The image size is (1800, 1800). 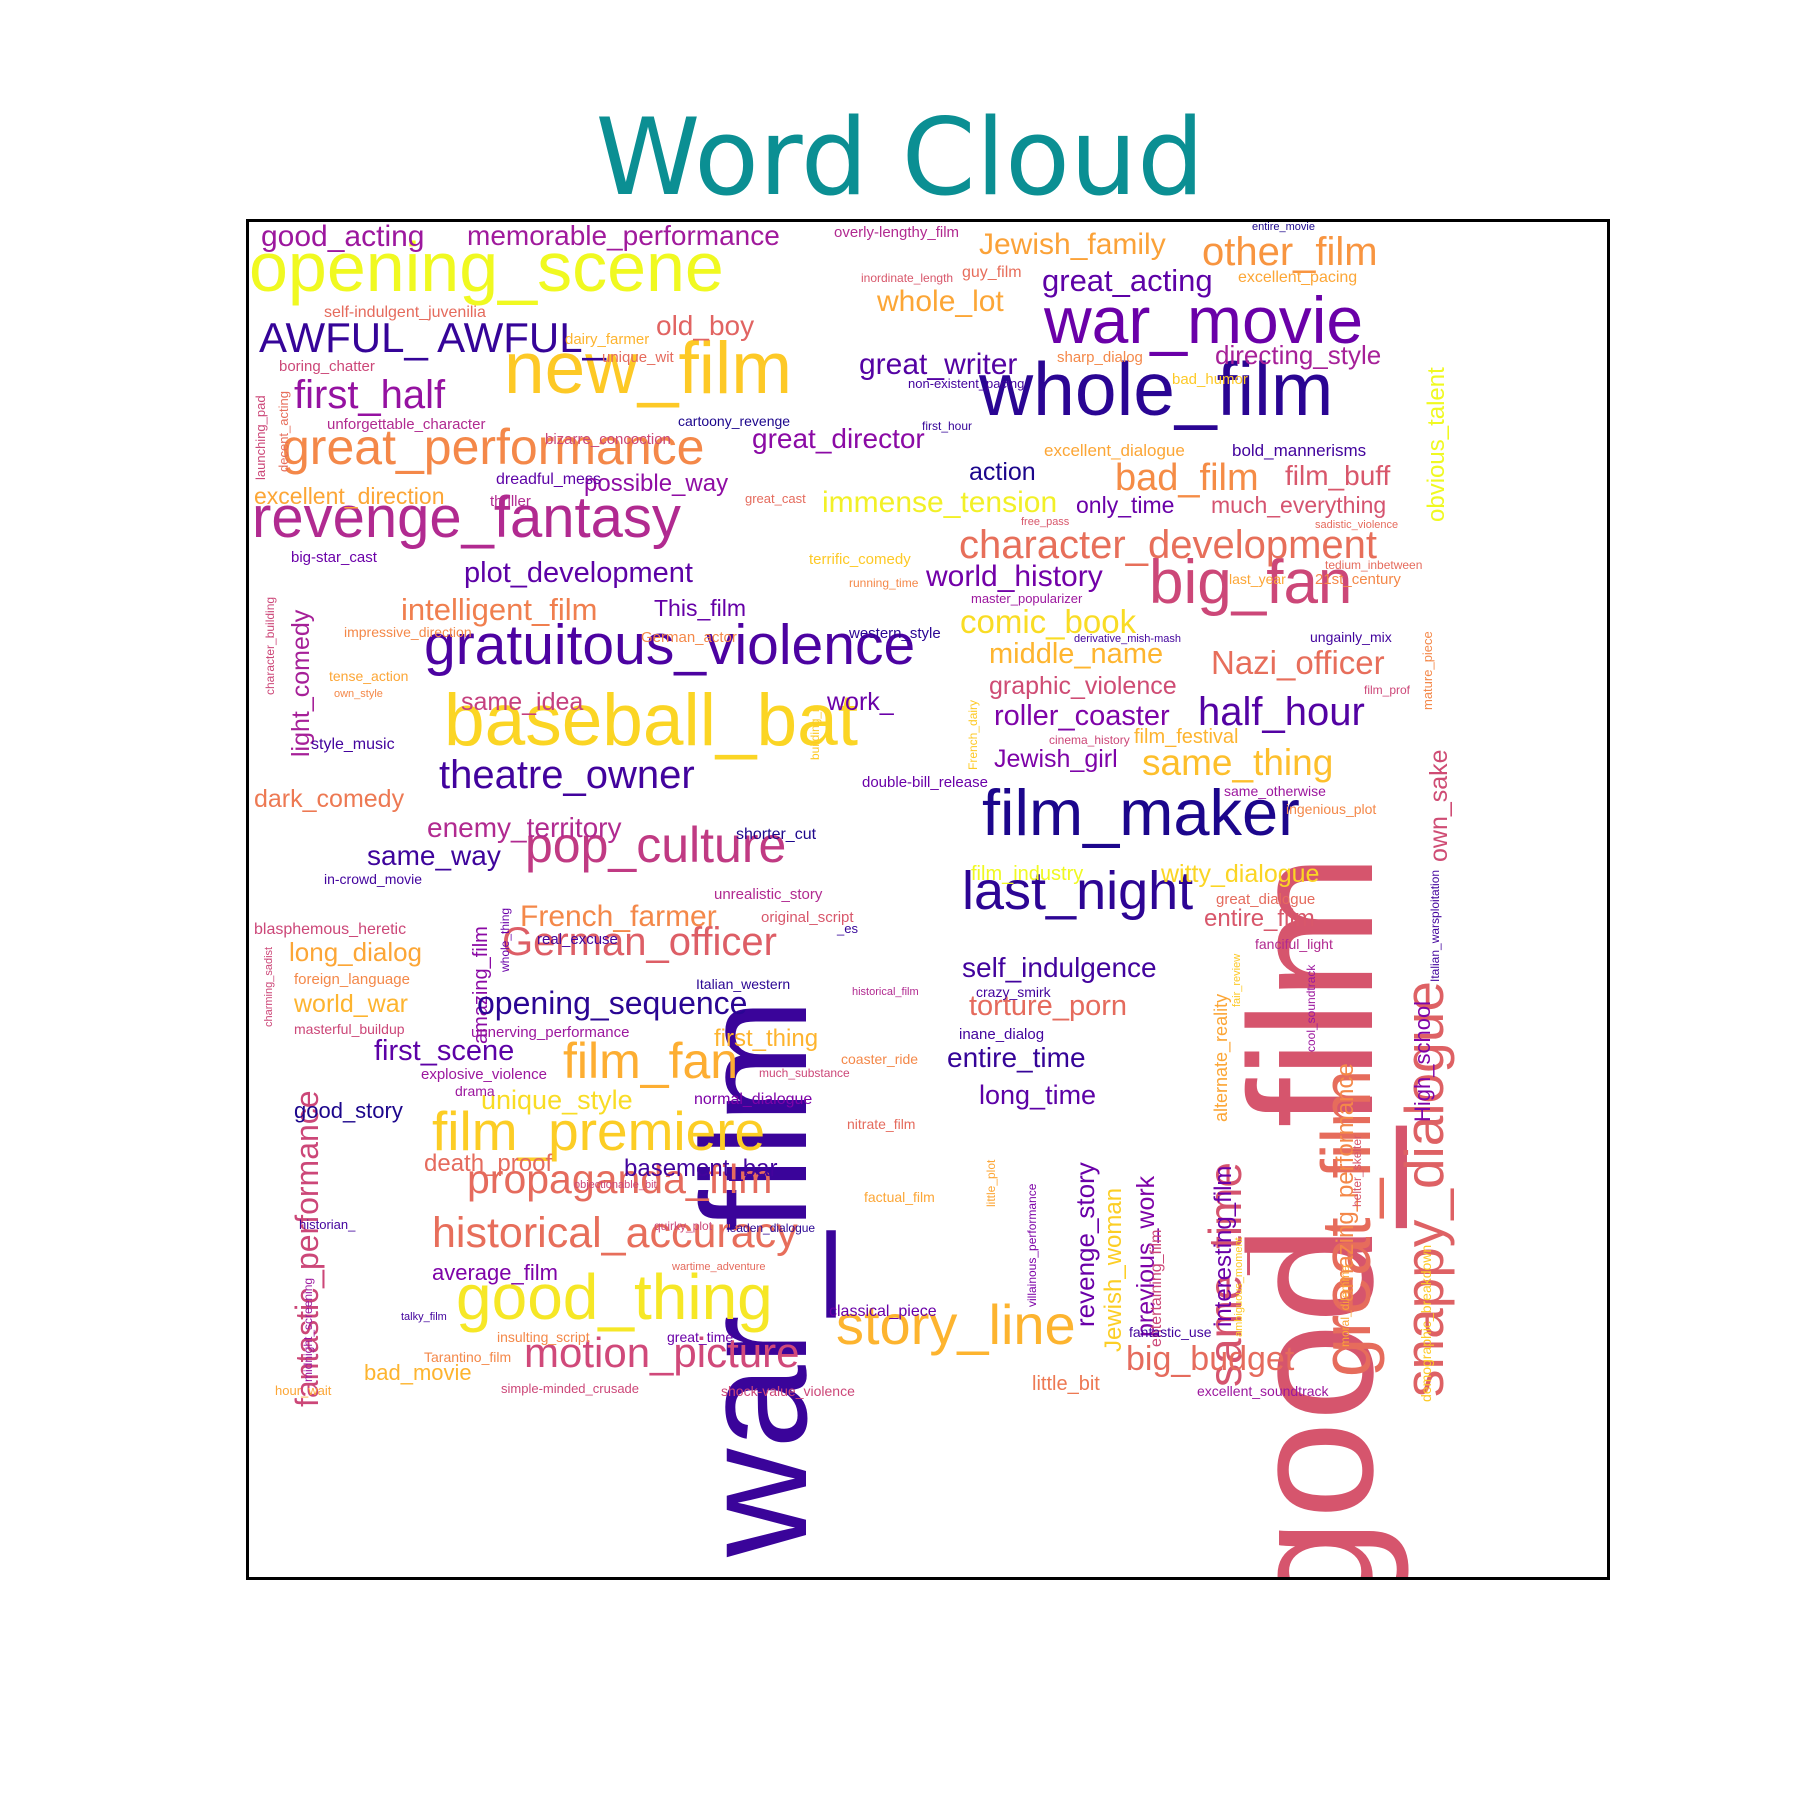 What do you see at coordinates (418, 1372) in the screenshot?
I see `cloud-word: bad_movie` at bounding box center [418, 1372].